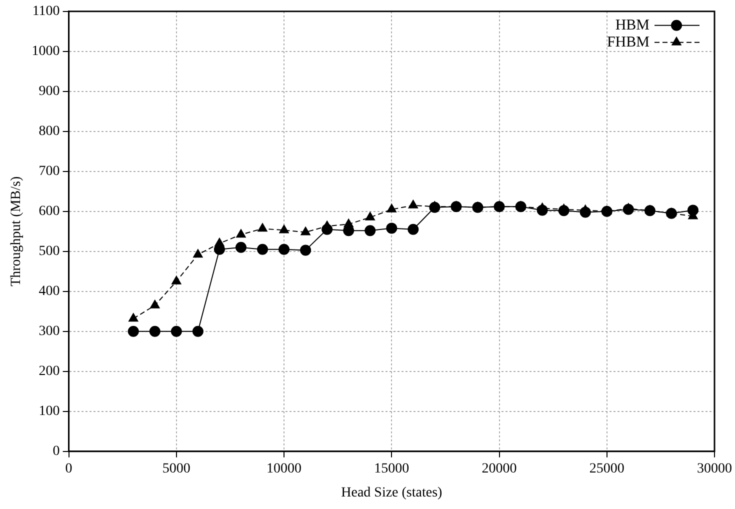 The image size is (735, 509). I want to click on y-tick-label: 200, so click(49, 372).